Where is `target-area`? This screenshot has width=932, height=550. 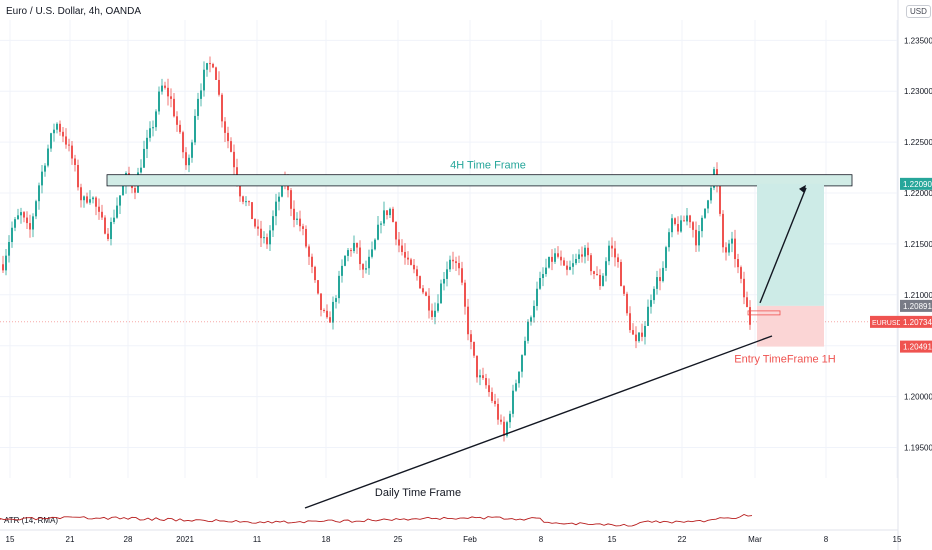
target-area is located at coordinates (790, 244).